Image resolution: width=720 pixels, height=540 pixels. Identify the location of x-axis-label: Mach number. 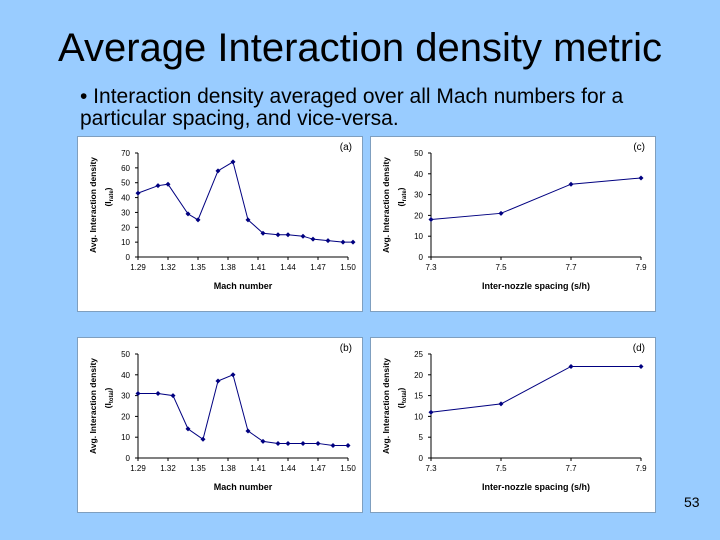
(243, 286).